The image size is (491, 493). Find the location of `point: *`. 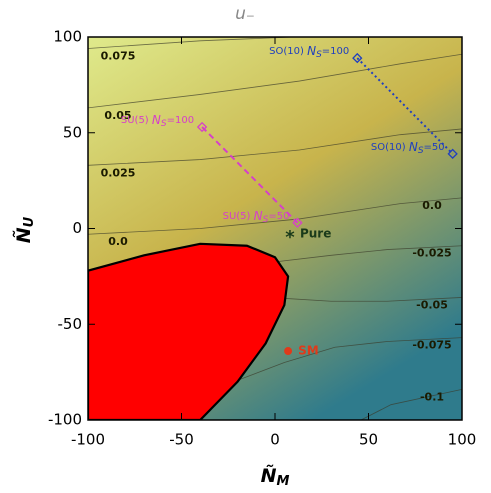

point: * is located at coordinates (290, 237).